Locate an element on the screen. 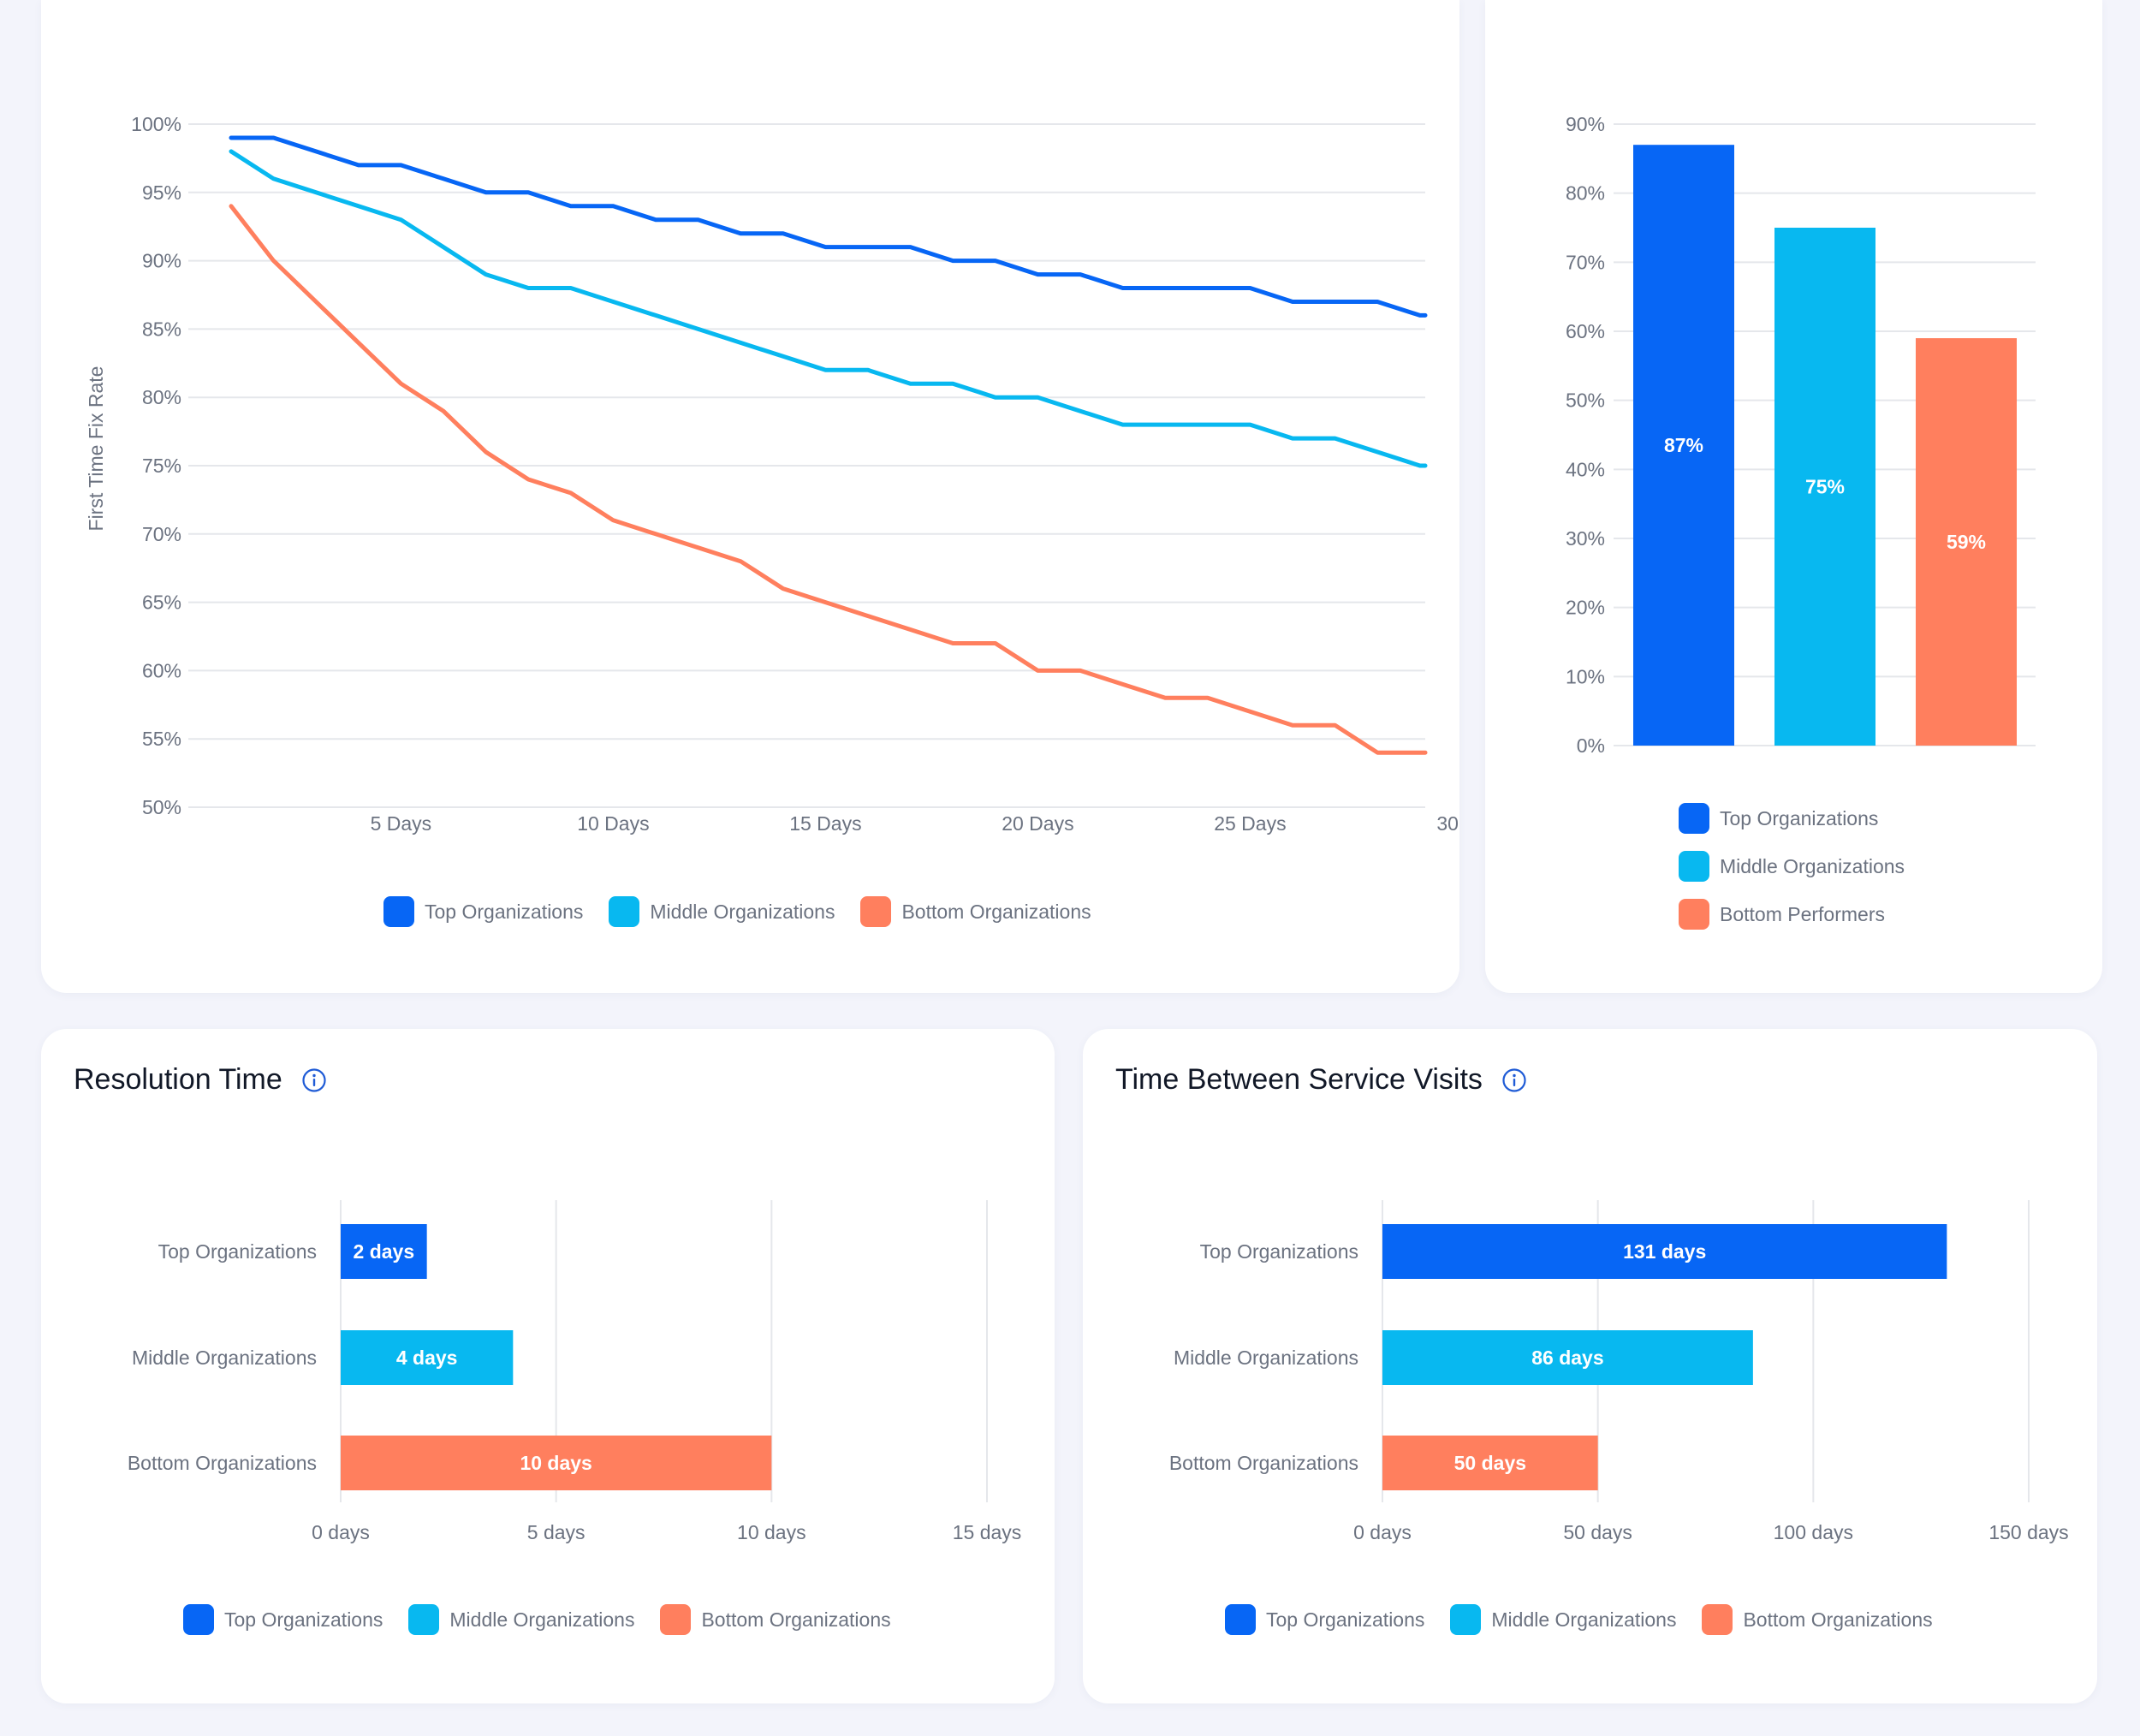 This screenshot has height=1736, width=2140. bar-value-label: 2 days is located at coordinates (384, 1252).